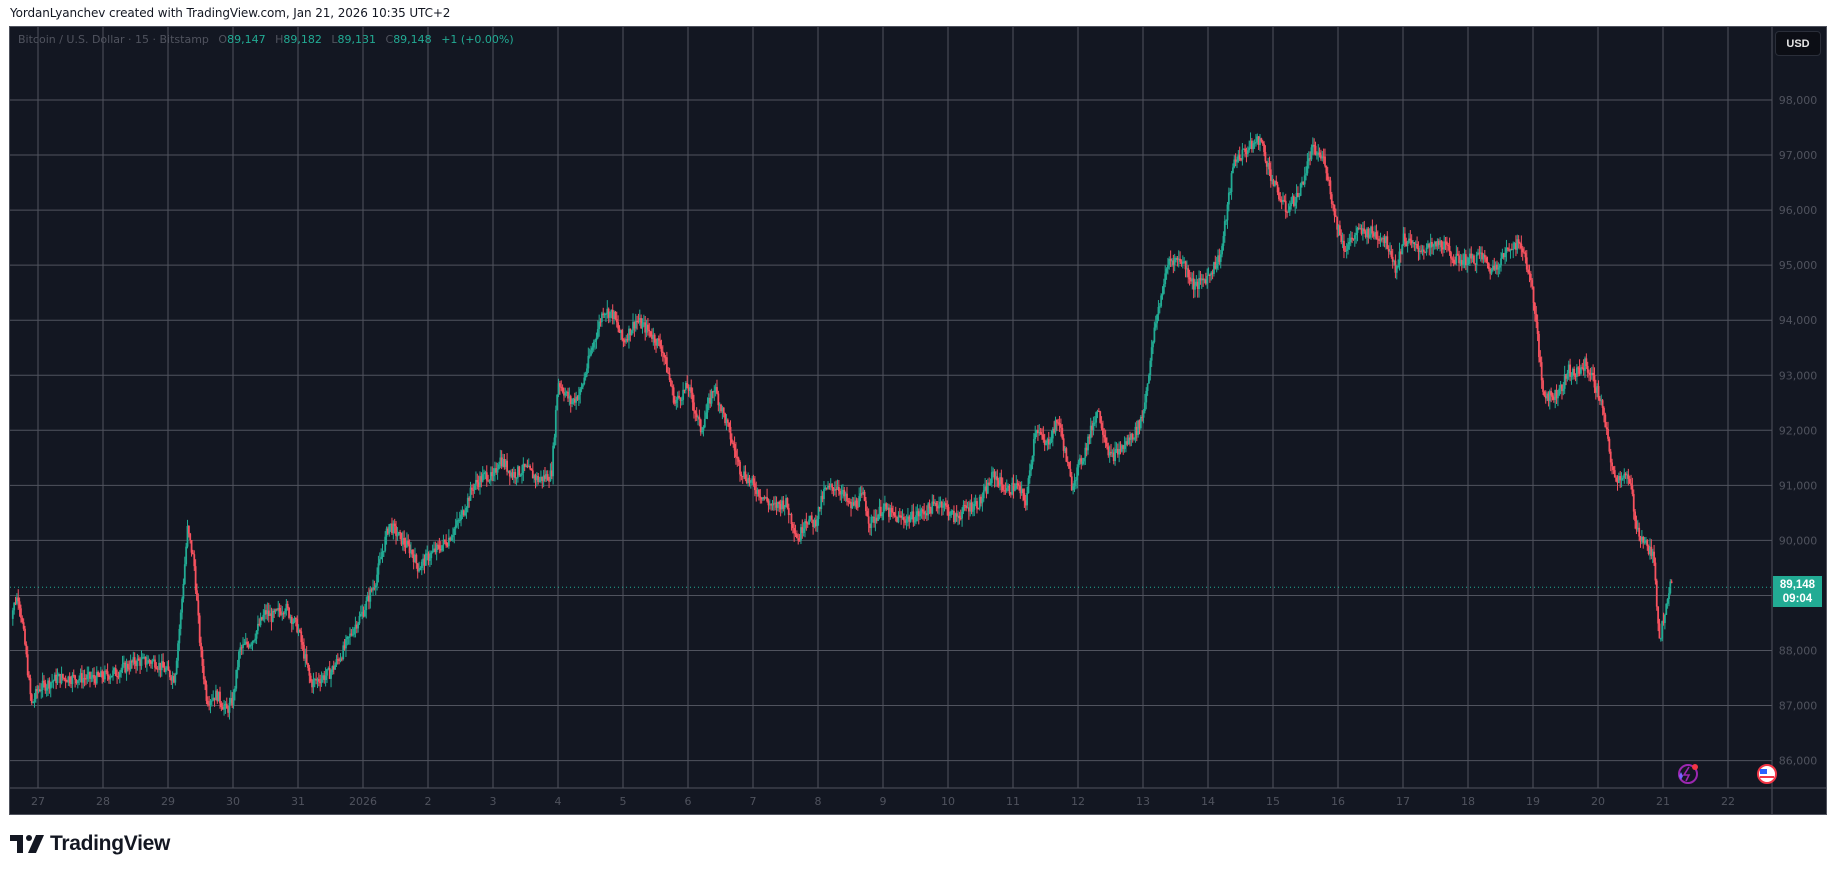  I want to click on time-axis-label: 15, so click(1273, 801).